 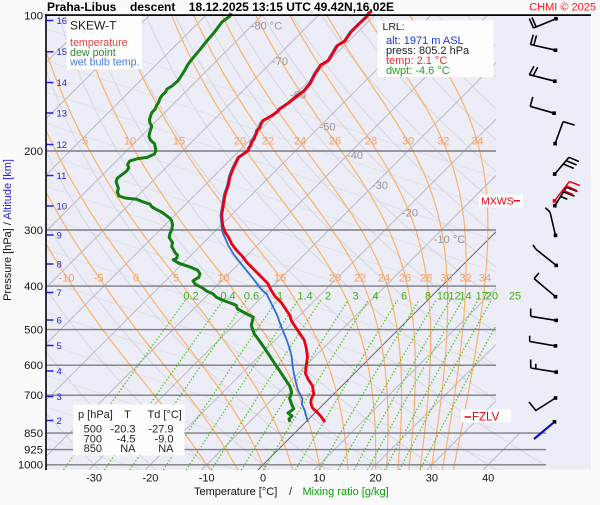 What do you see at coordinates (99, 279) in the screenshot?
I see `svg-text: -5` at bounding box center [99, 279].